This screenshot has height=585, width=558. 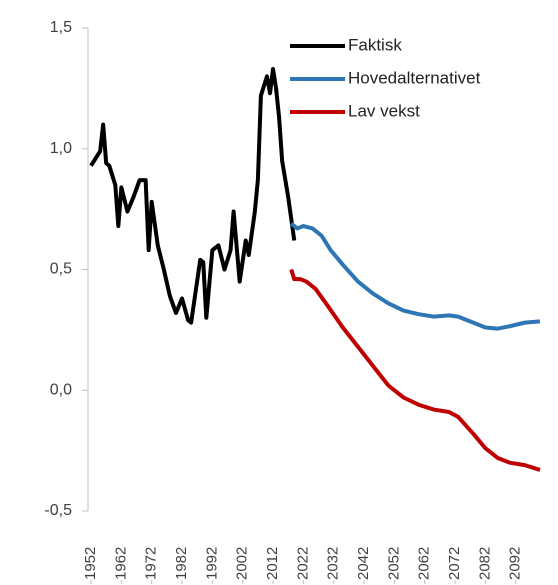 What do you see at coordinates (151, 563) in the screenshot?
I see `x-tick-label: 1972` at bounding box center [151, 563].